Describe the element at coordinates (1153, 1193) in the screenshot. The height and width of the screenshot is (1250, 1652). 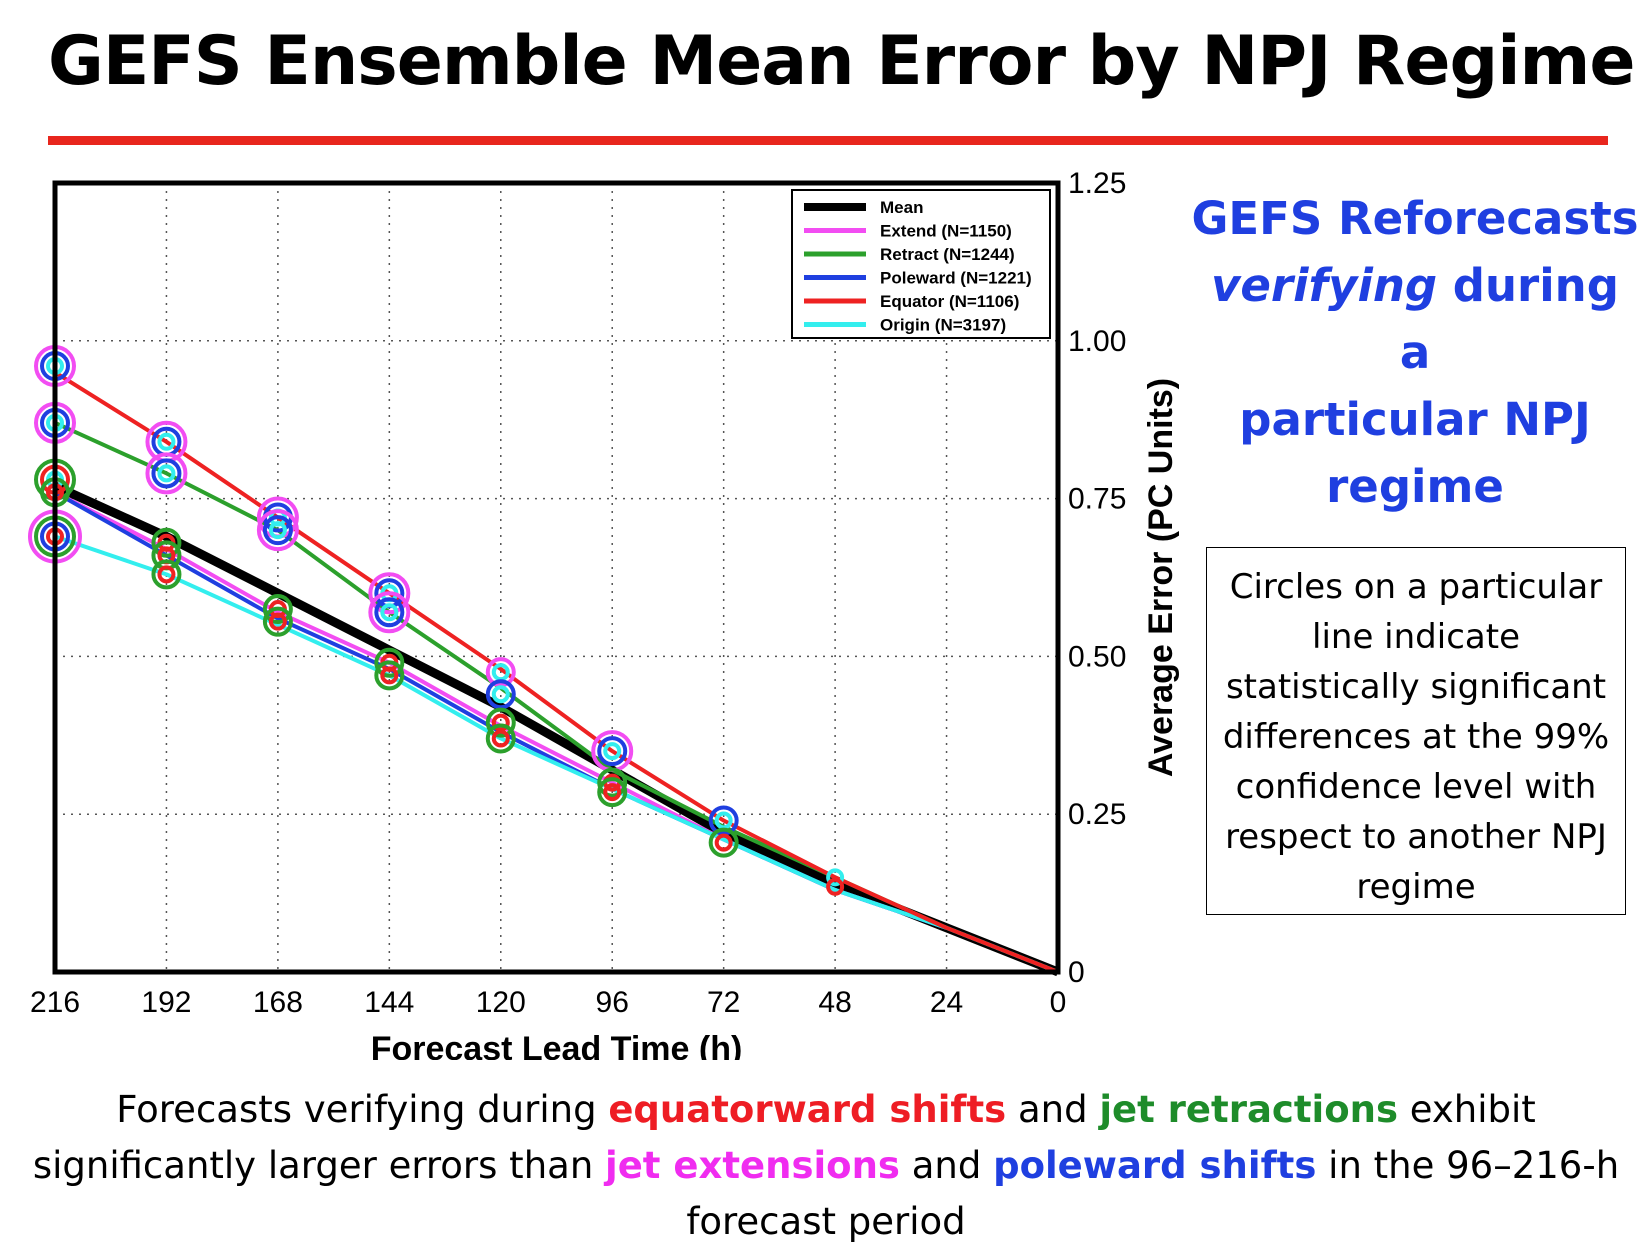
I see `summary-part9: in the 96–216-h forecast period` at that location.